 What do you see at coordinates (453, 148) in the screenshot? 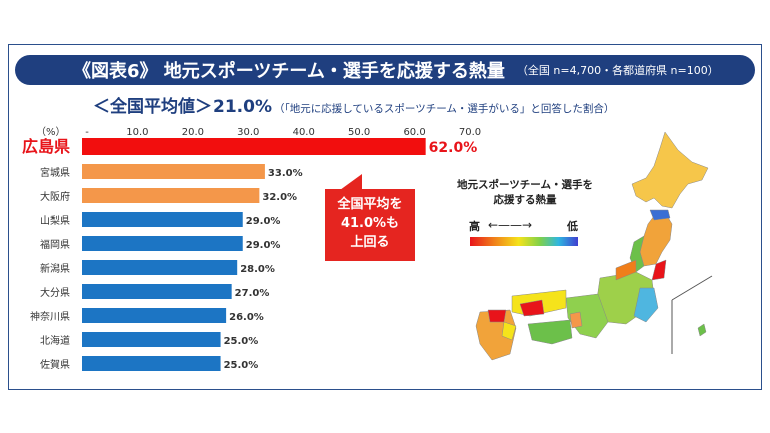
I see `value-label: 62.0%` at bounding box center [453, 148].